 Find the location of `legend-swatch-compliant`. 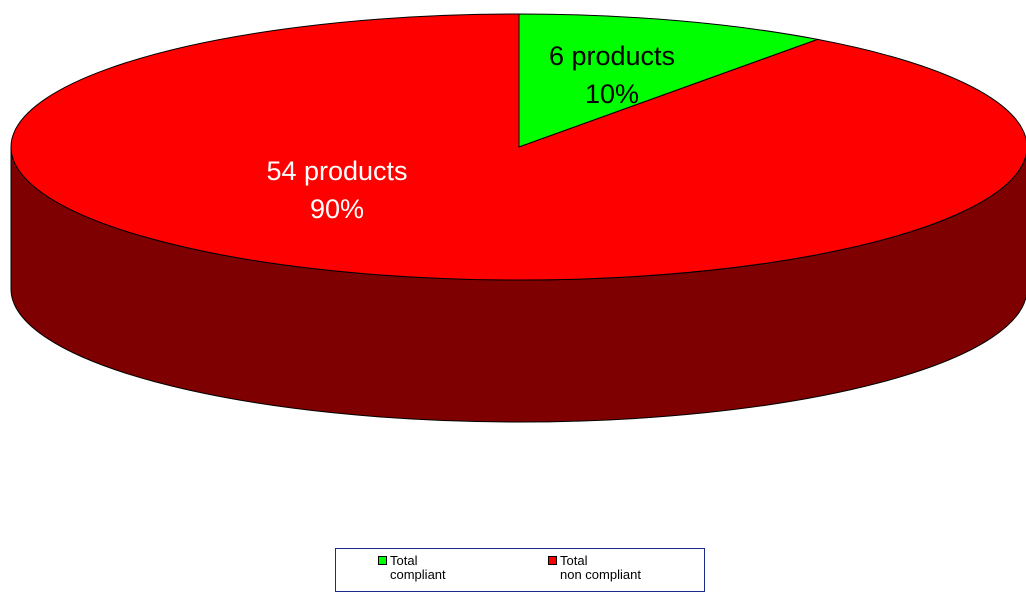

legend-swatch-compliant is located at coordinates (382, 560).